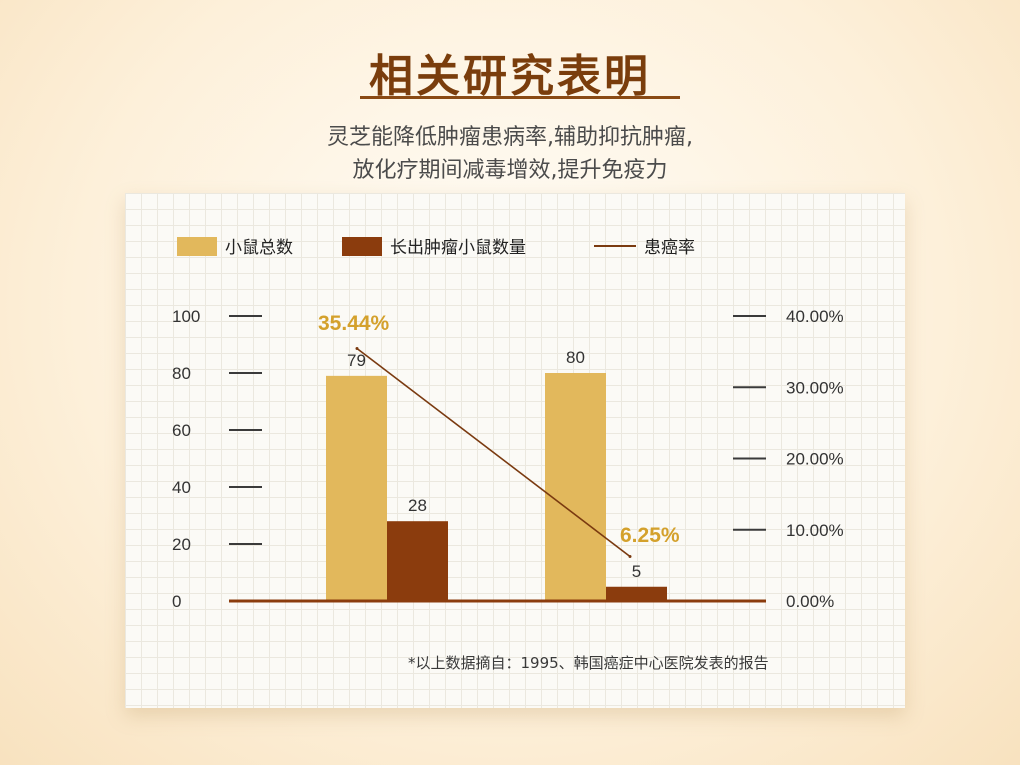 This screenshot has width=1020, height=765. What do you see at coordinates (650, 535) in the screenshot?
I see `rate-data-label: 6.25%` at bounding box center [650, 535].